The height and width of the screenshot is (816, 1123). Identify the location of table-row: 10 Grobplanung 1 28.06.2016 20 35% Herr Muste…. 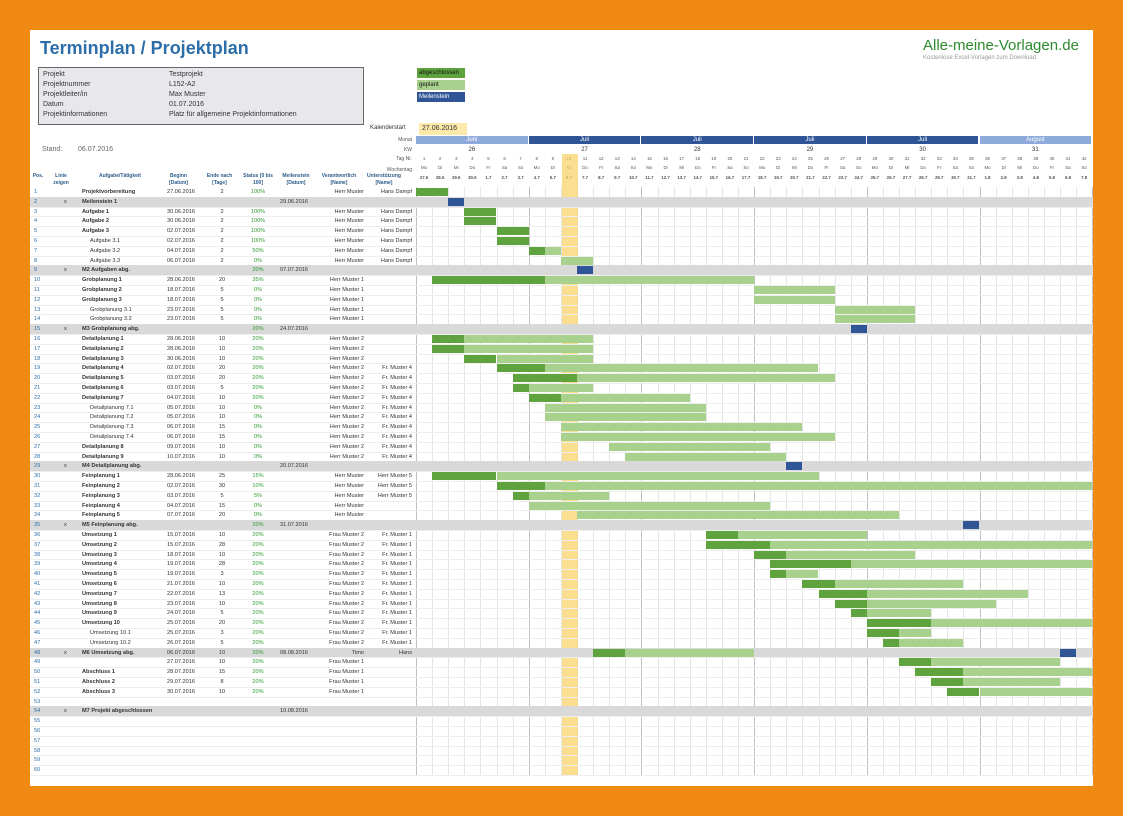
(561, 280).